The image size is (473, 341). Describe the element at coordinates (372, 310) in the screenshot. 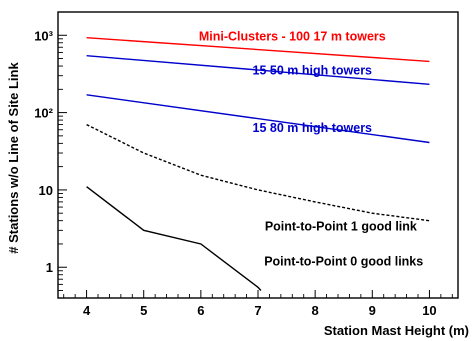

I see `x-tick-label: 9` at that location.